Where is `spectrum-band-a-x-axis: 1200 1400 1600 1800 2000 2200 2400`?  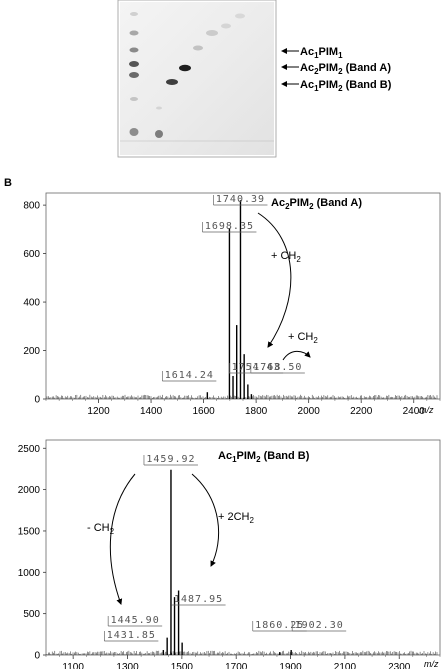 spectrum-band-a-x-axis: 1200 1400 1600 1800 2000 2200 2400 is located at coordinates (243, 408).